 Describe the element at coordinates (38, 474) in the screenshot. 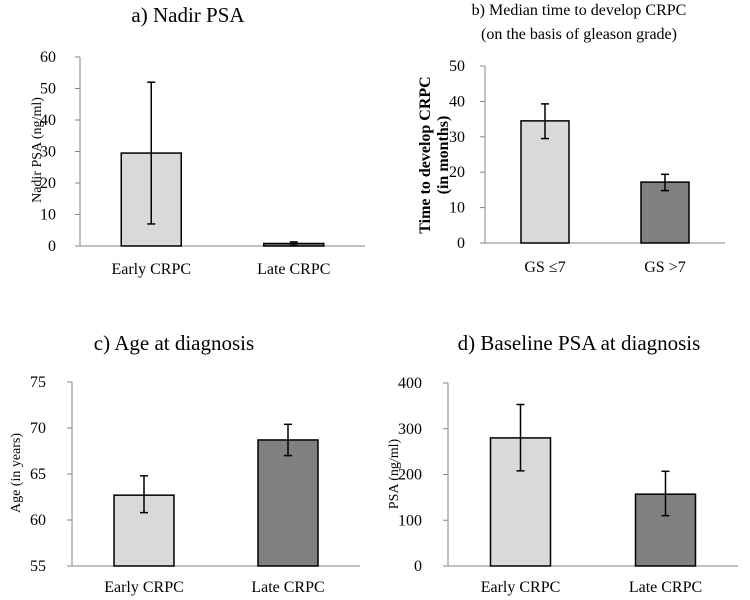

I see `y-tick-label: 65` at that location.